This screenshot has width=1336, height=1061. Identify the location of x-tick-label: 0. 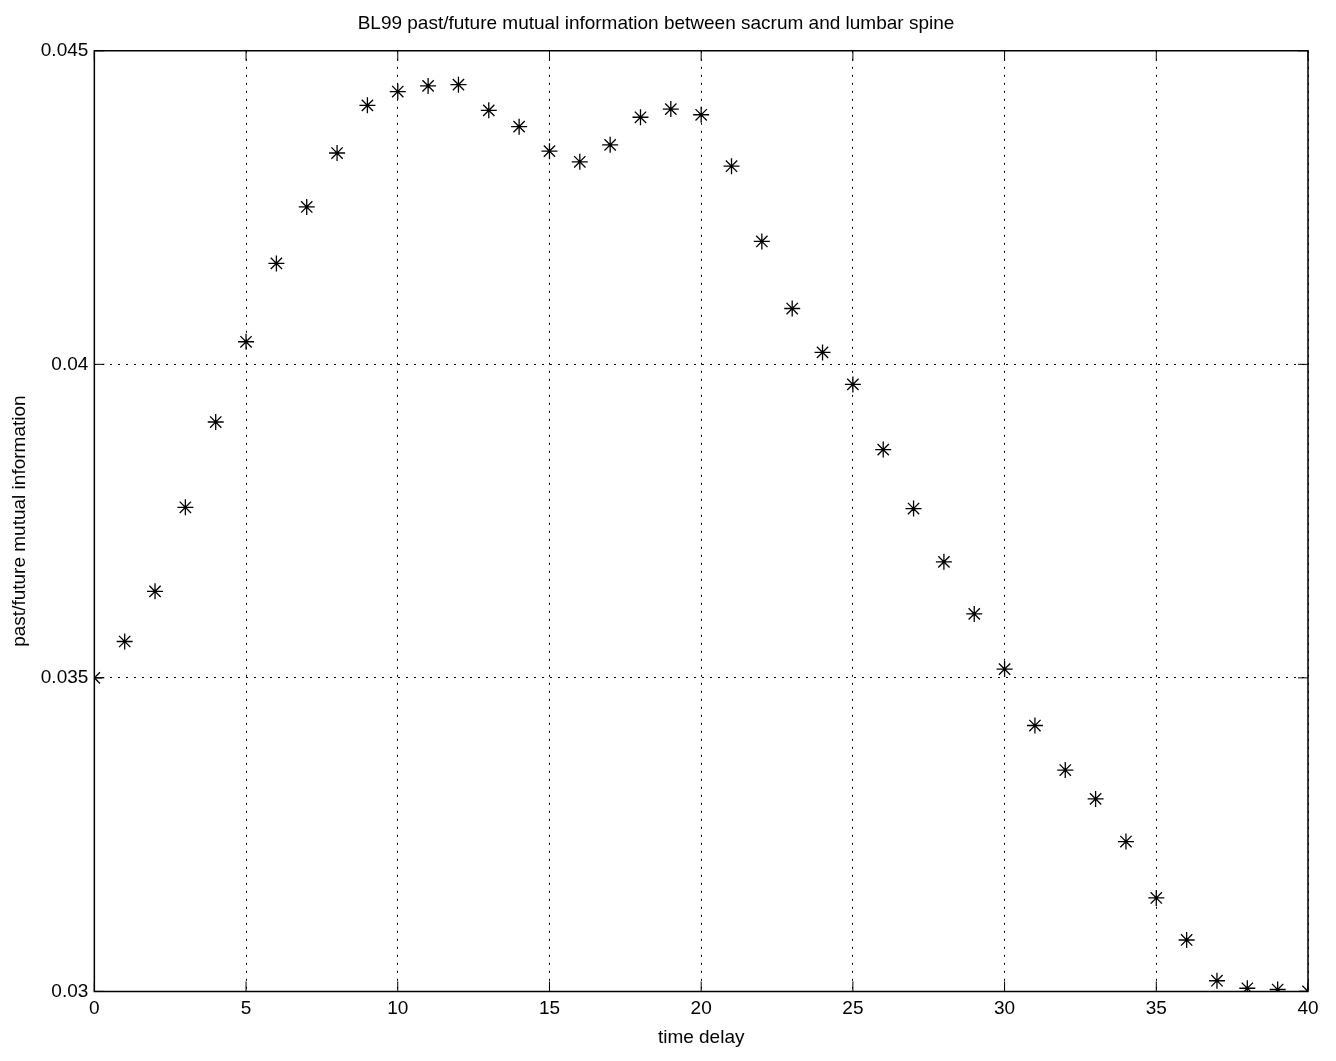
(94, 1008).